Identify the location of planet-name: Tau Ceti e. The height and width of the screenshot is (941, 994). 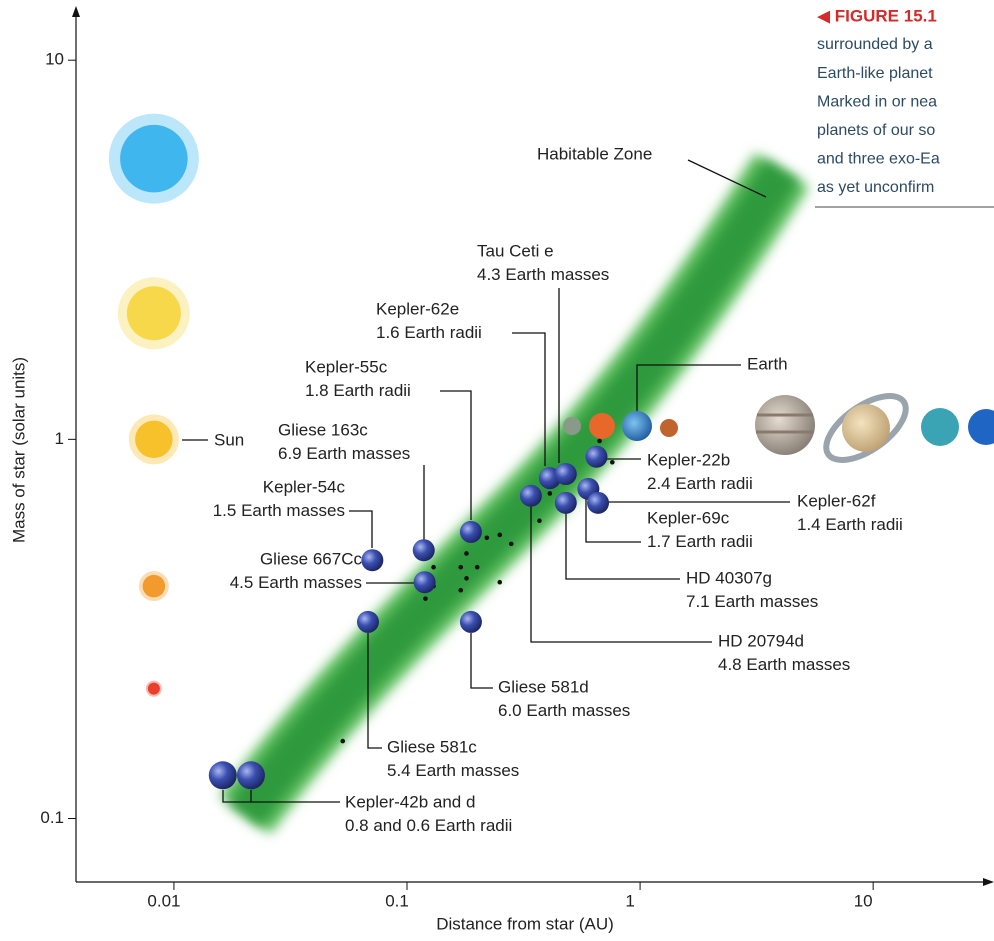
(515, 250).